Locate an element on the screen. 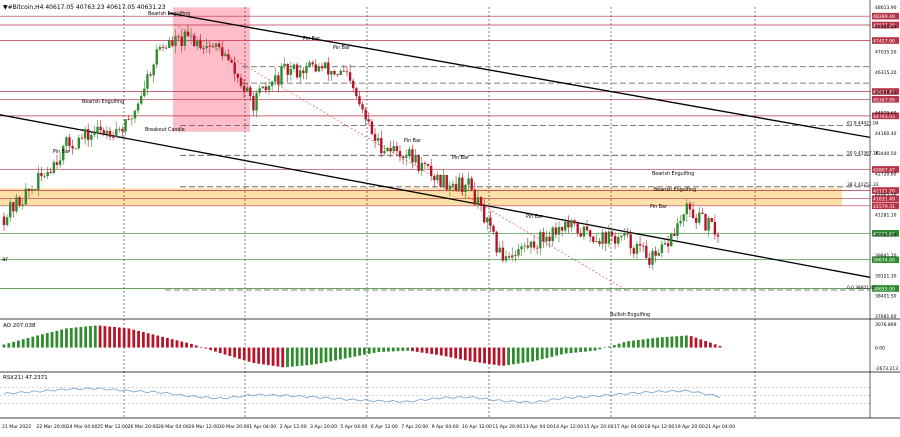  ao-label: AO 207.038 is located at coordinates (19, 326).